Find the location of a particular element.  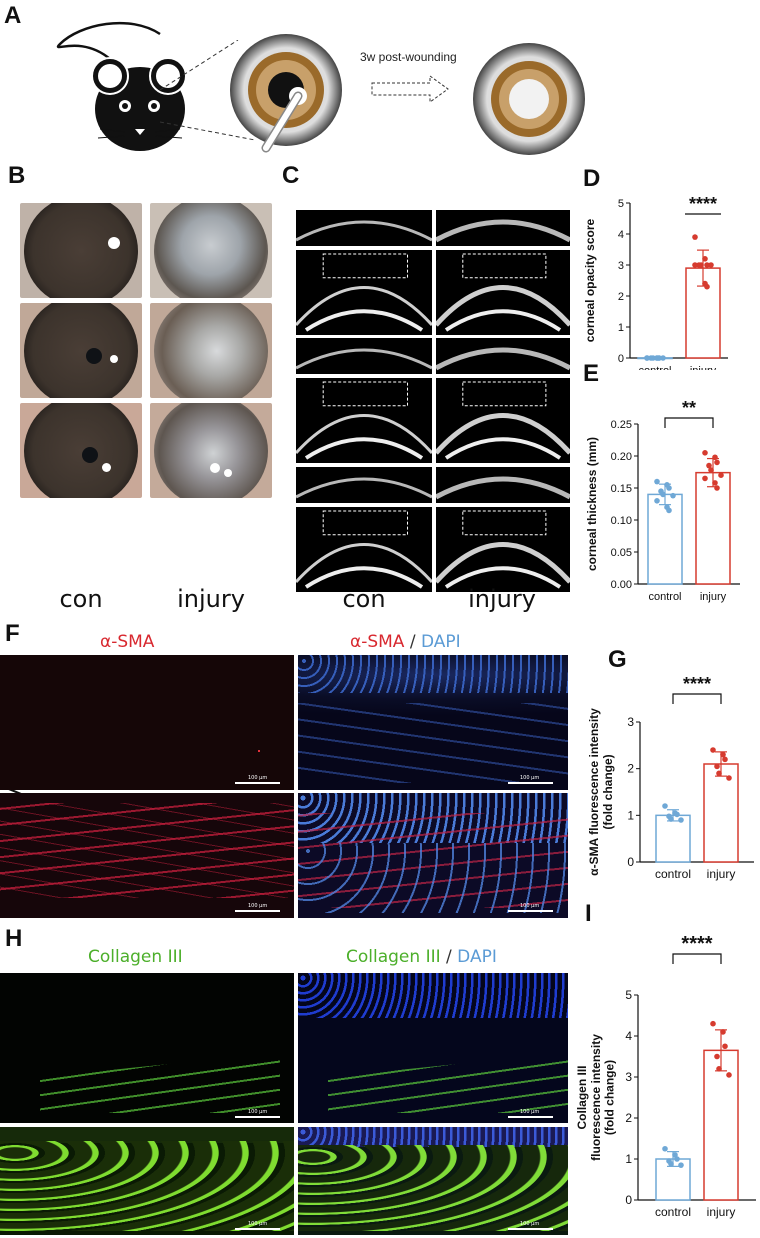

y-tick-label: 0 is located at coordinates (630, 862).